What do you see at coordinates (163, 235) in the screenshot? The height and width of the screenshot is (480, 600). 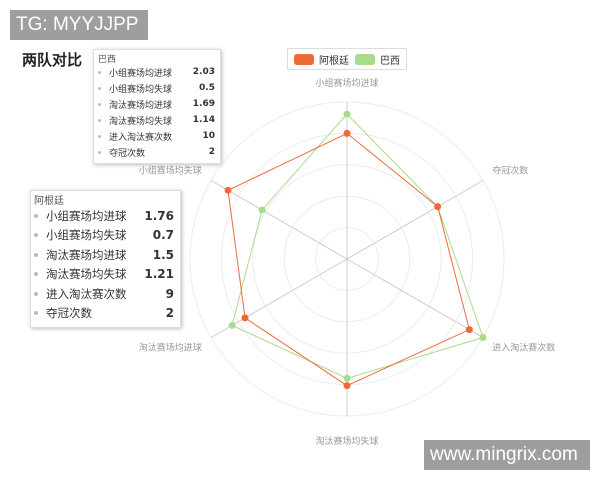 I see `tooltip-value: 0.7` at bounding box center [163, 235].